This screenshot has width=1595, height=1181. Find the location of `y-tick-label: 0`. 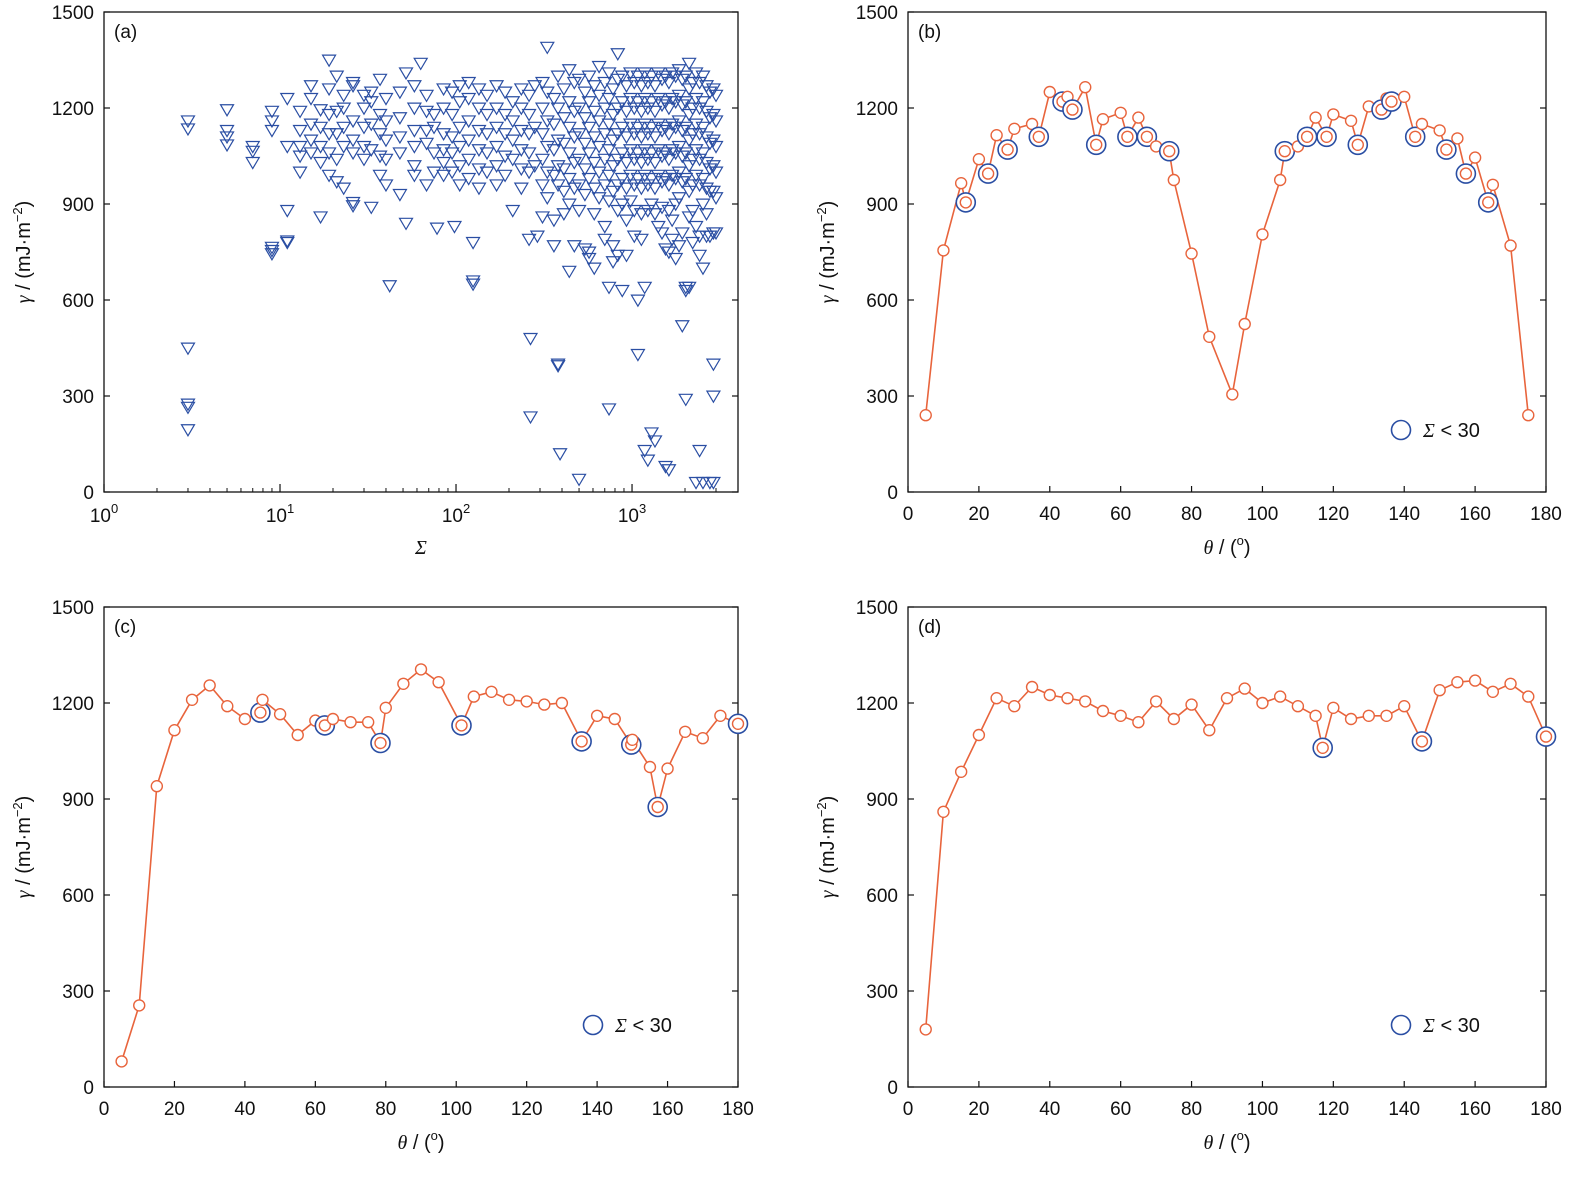

y-tick-label: 0 is located at coordinates (88, 1088).